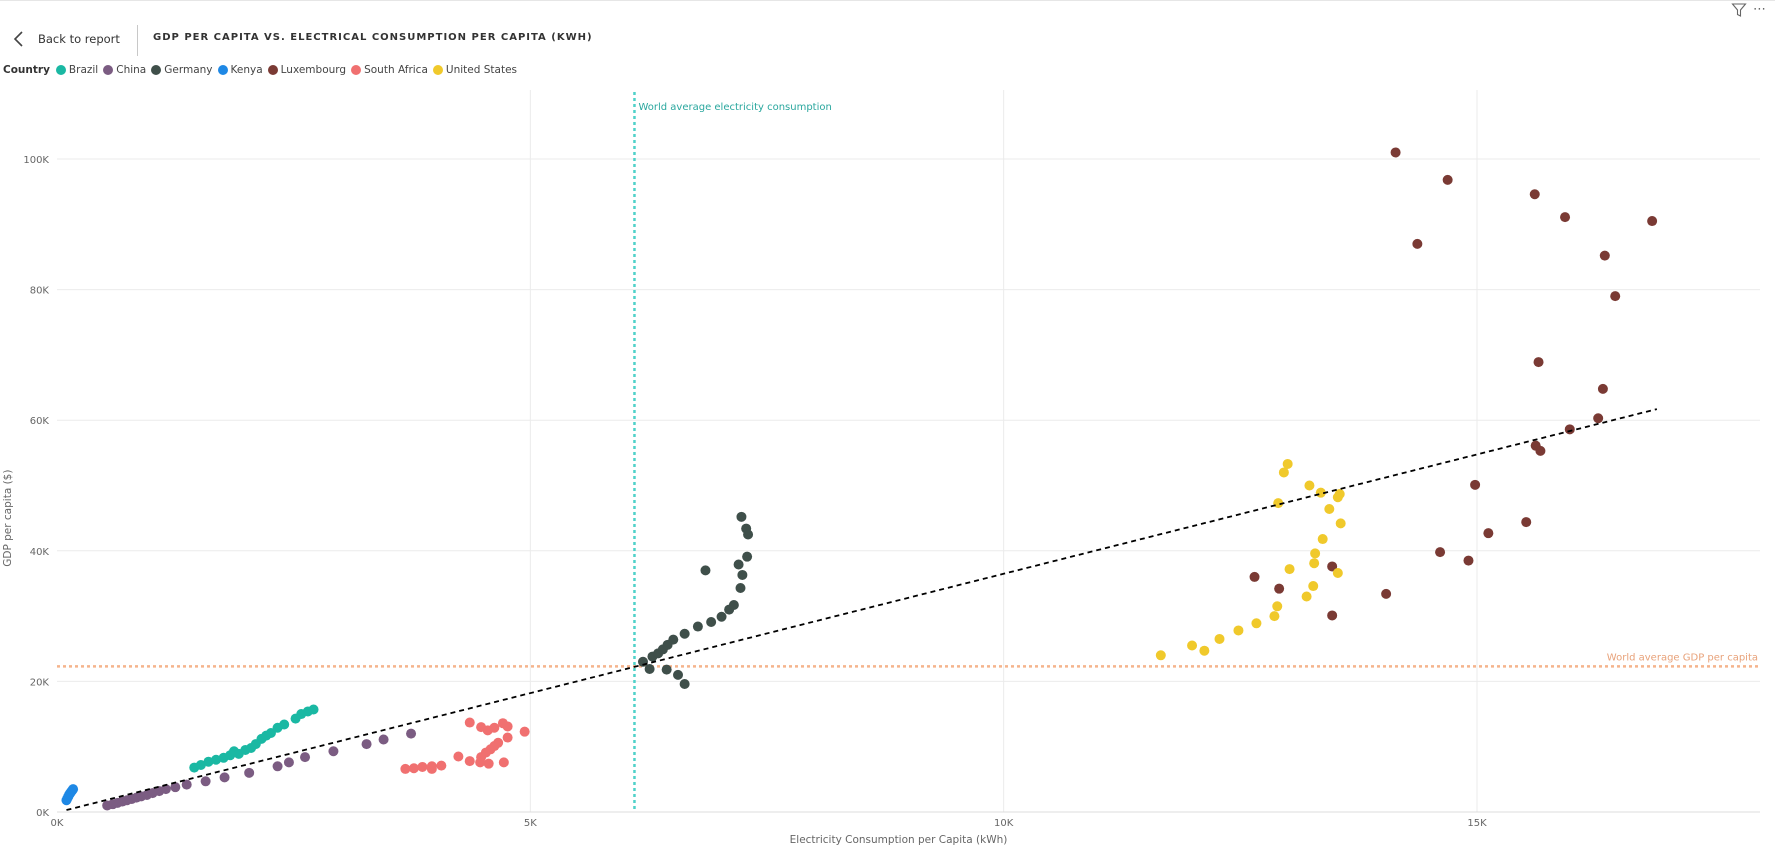 The height and width of the screenshot is (854, 1775). Describe the element at coordinates (306, 70) in the screenshot. I see `legend-item-luxembourg: Luxembourg` at that location.